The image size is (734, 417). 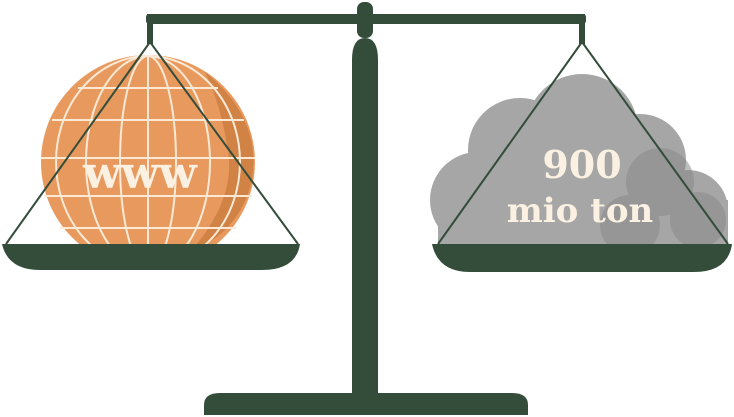 I want to click on globe-label: www, so click(x=140, y=173).